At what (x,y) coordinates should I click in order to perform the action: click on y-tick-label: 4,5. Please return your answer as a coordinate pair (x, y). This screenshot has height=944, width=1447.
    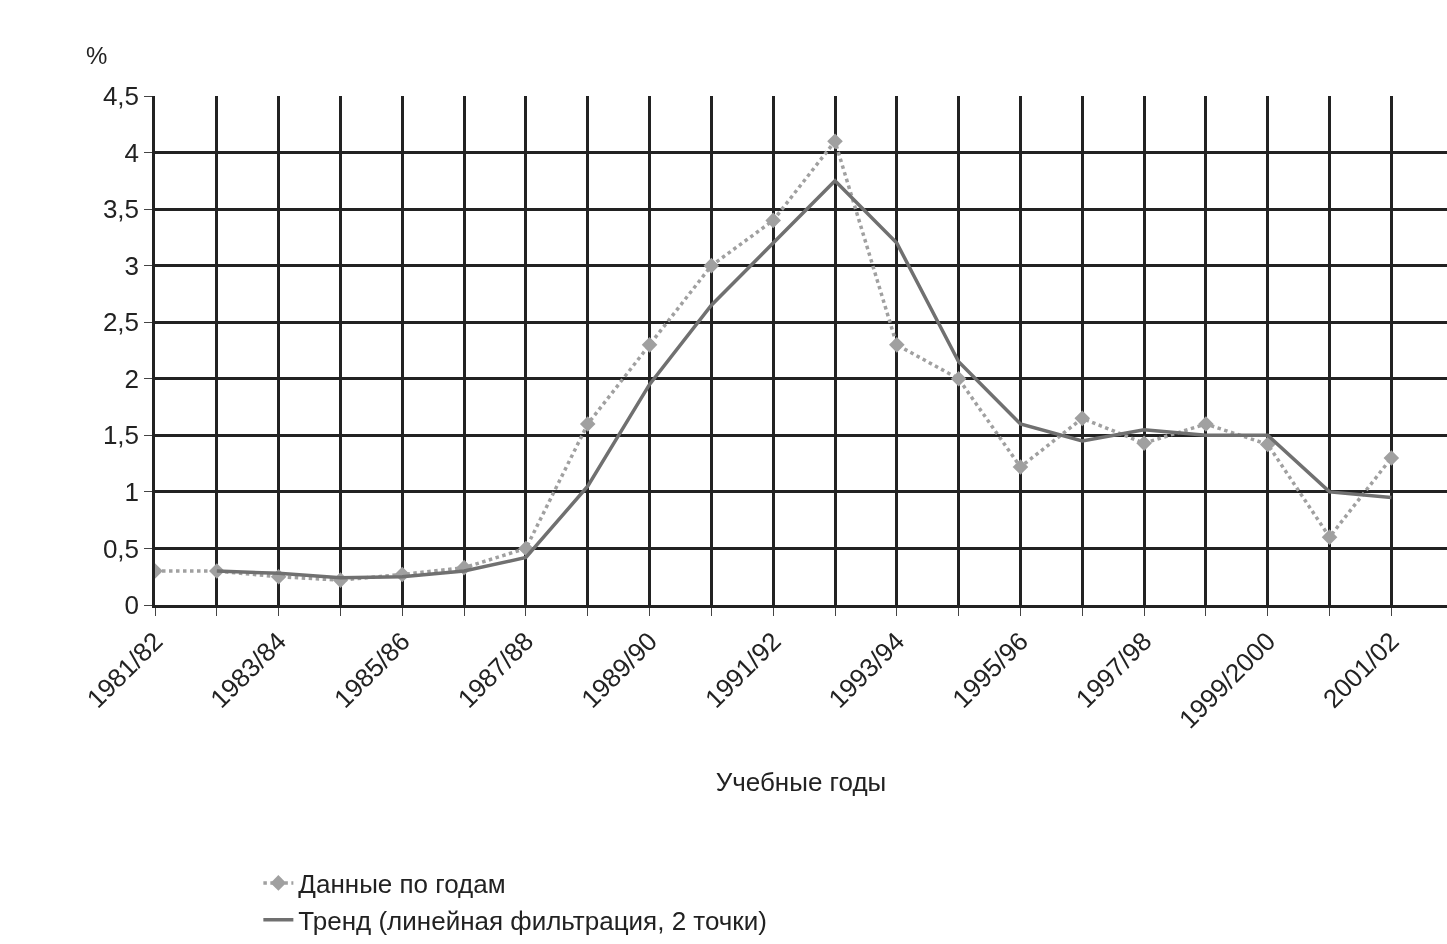
    Looking at the image, I should click on (121, 96).